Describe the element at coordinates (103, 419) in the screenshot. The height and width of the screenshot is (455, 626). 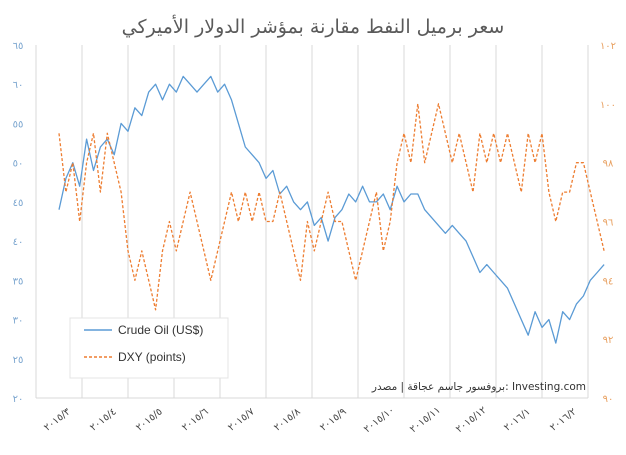
I see `x-axis-tick-label: ٢٠١٥/٤` at that location.